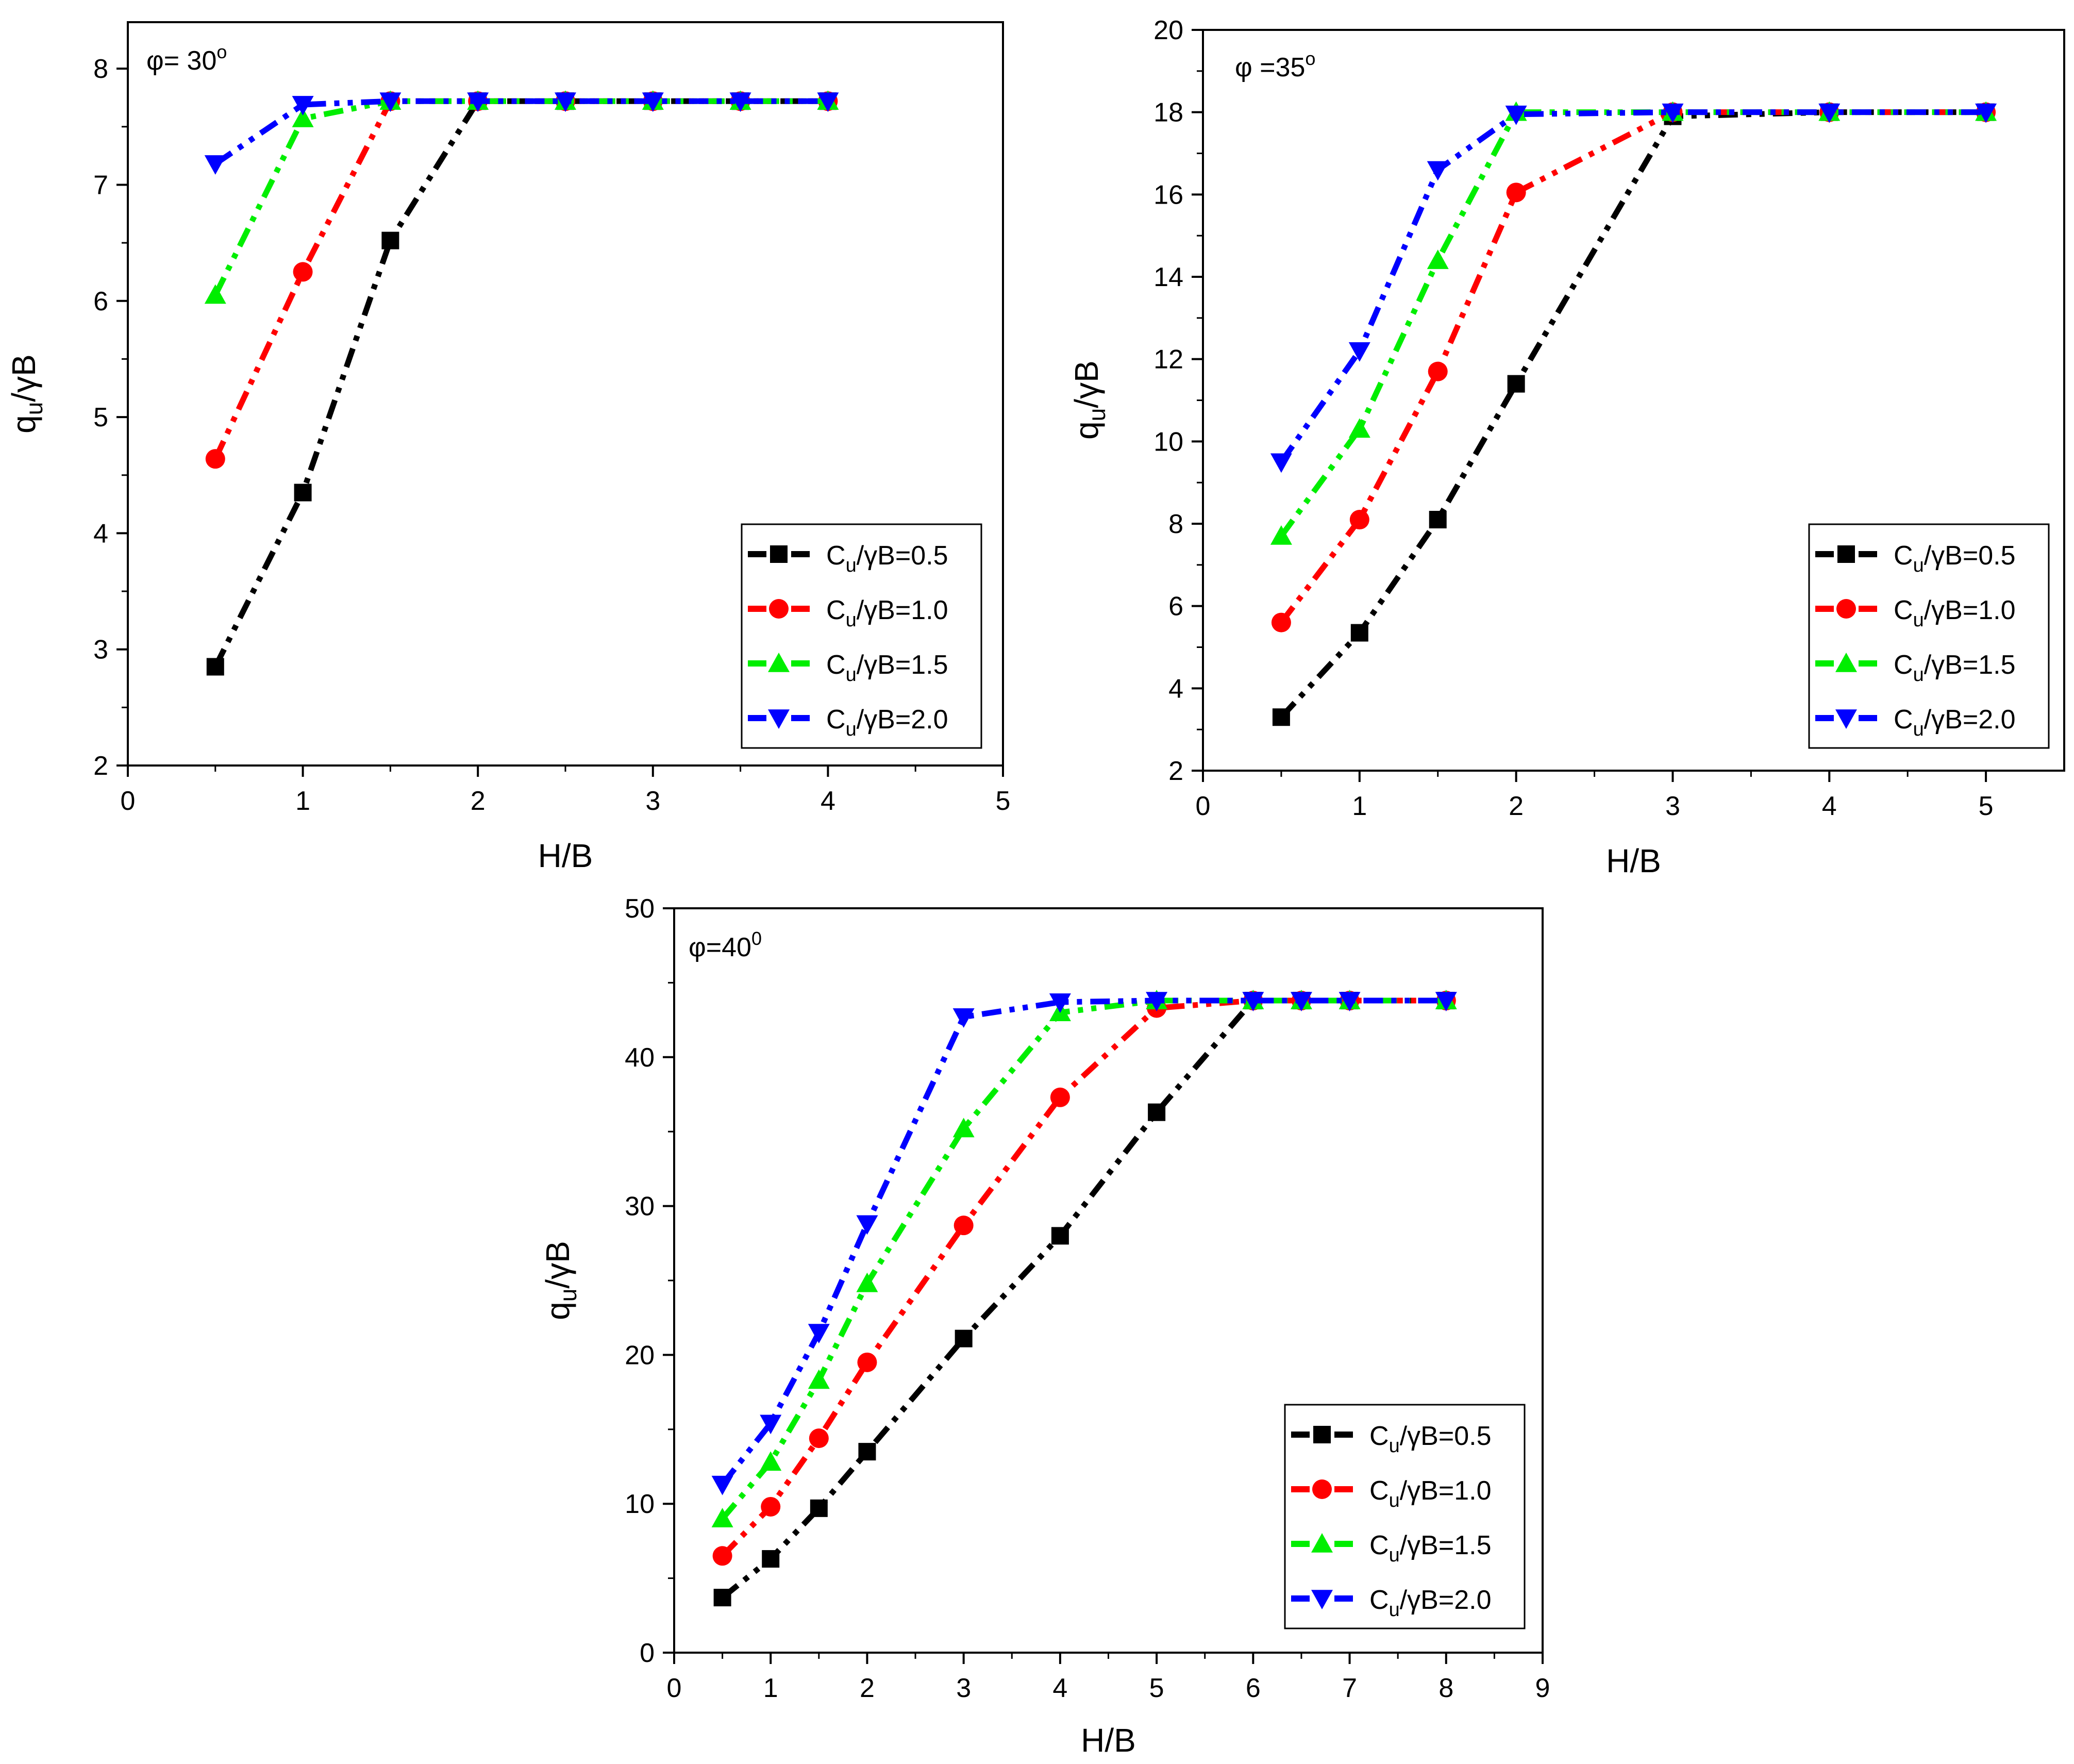  What do you see at coordinates (1446, 1688) in the screenshot?
I see `x-tick-label: 8` at bounding box center [1446, 1688].